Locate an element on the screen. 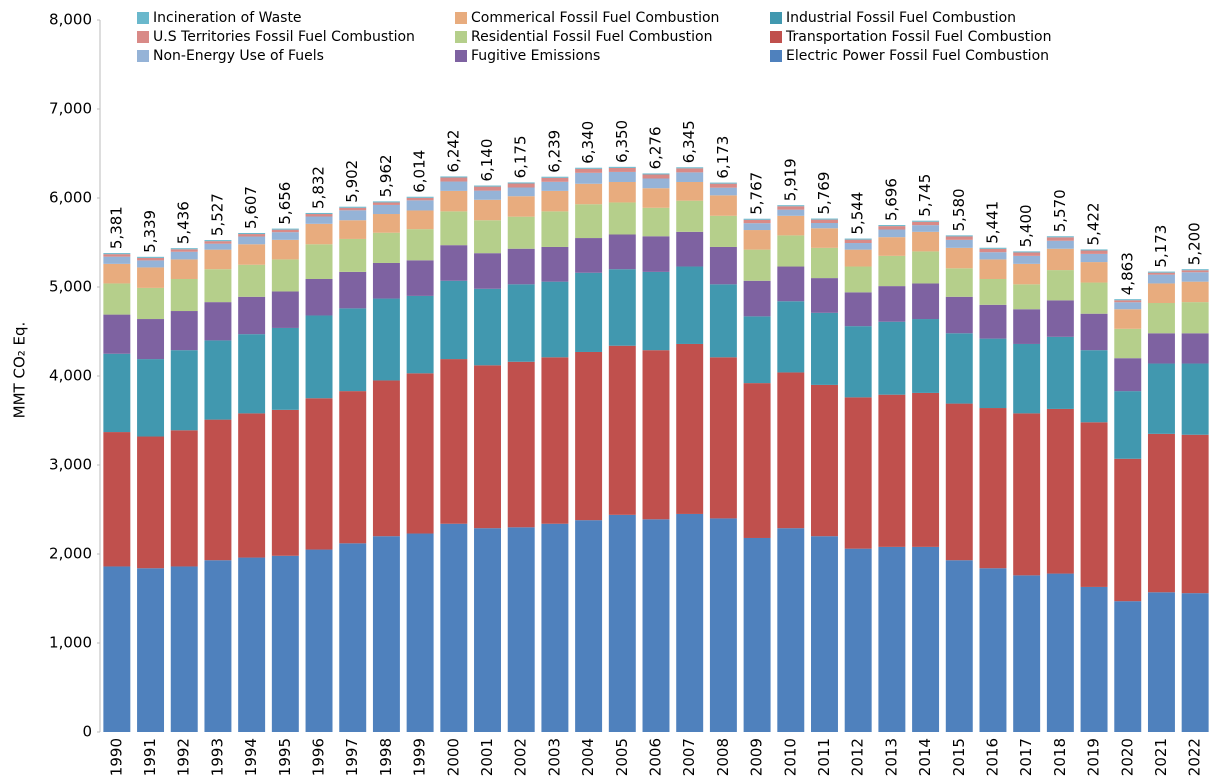  total-label: 5,696 is located at coordinates (891, 199).